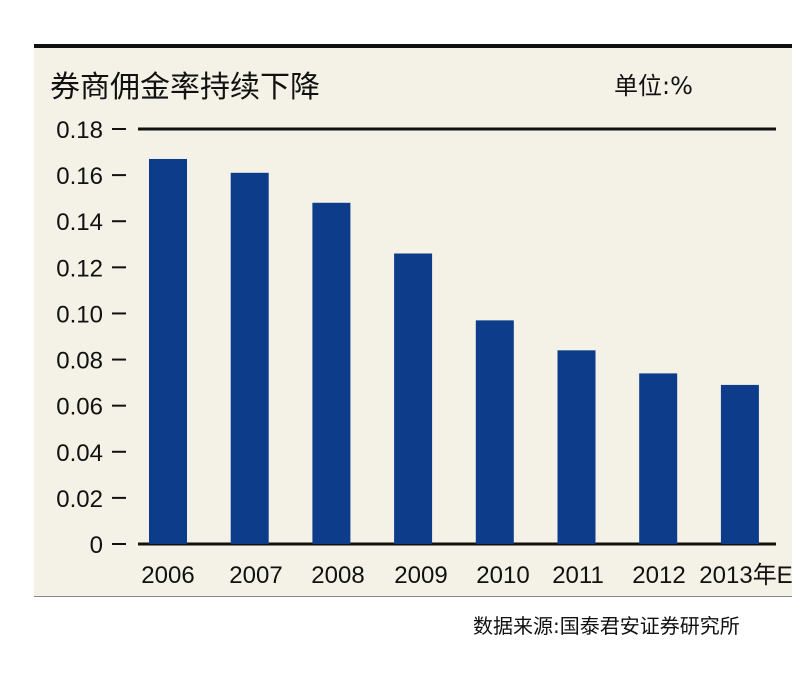 The width and height of the screenshot is (792, 684). What do you see at coordinates (79, 499) in the screenshot?
I see `y-tick-label: 0.02` at bounding box center [79, 499].